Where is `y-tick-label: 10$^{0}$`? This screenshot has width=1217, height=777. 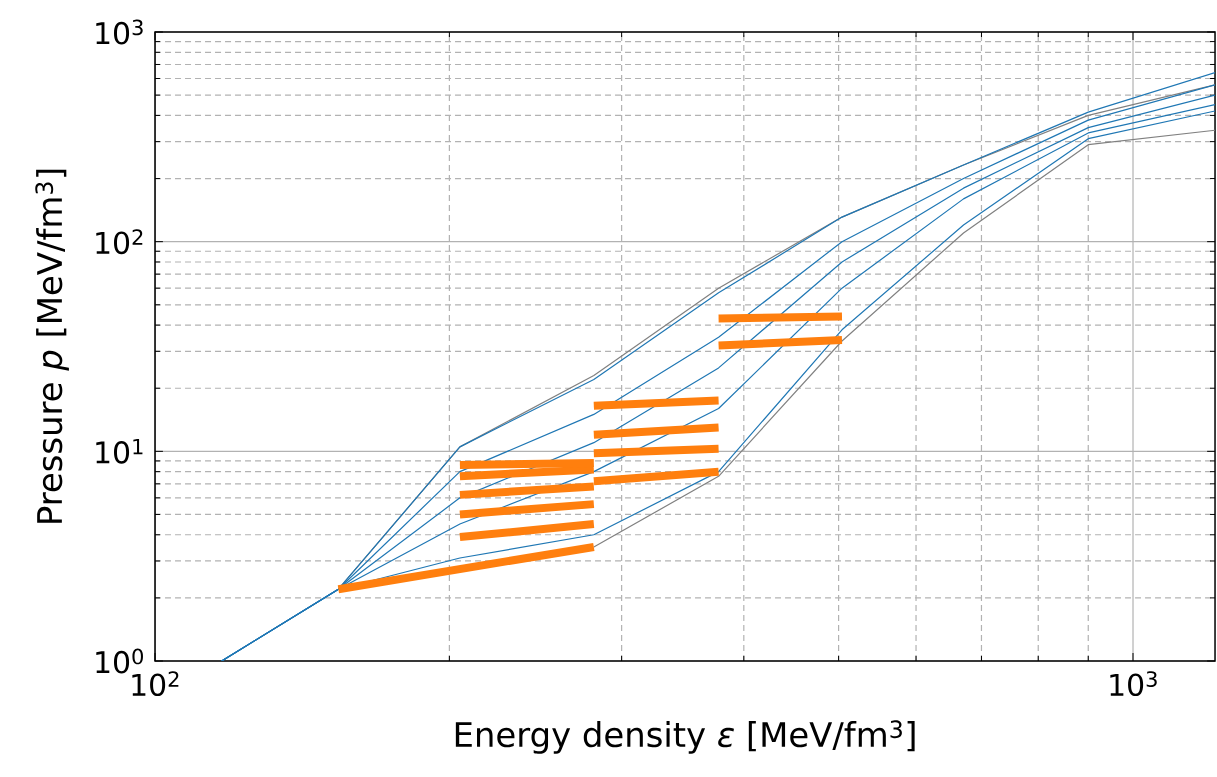 y-tick-label: 10$^{0}$ is located at coordinates (119, 661).